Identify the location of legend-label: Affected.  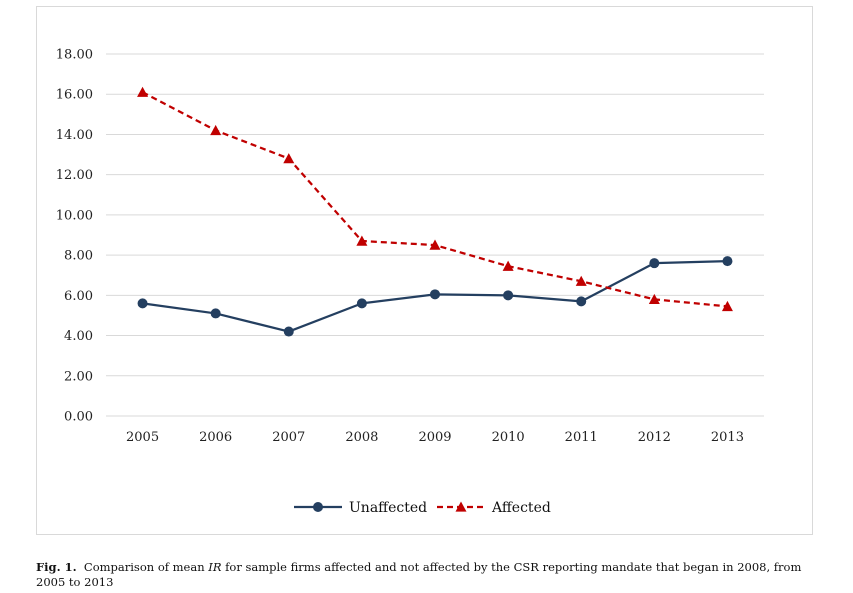
(521, 508).